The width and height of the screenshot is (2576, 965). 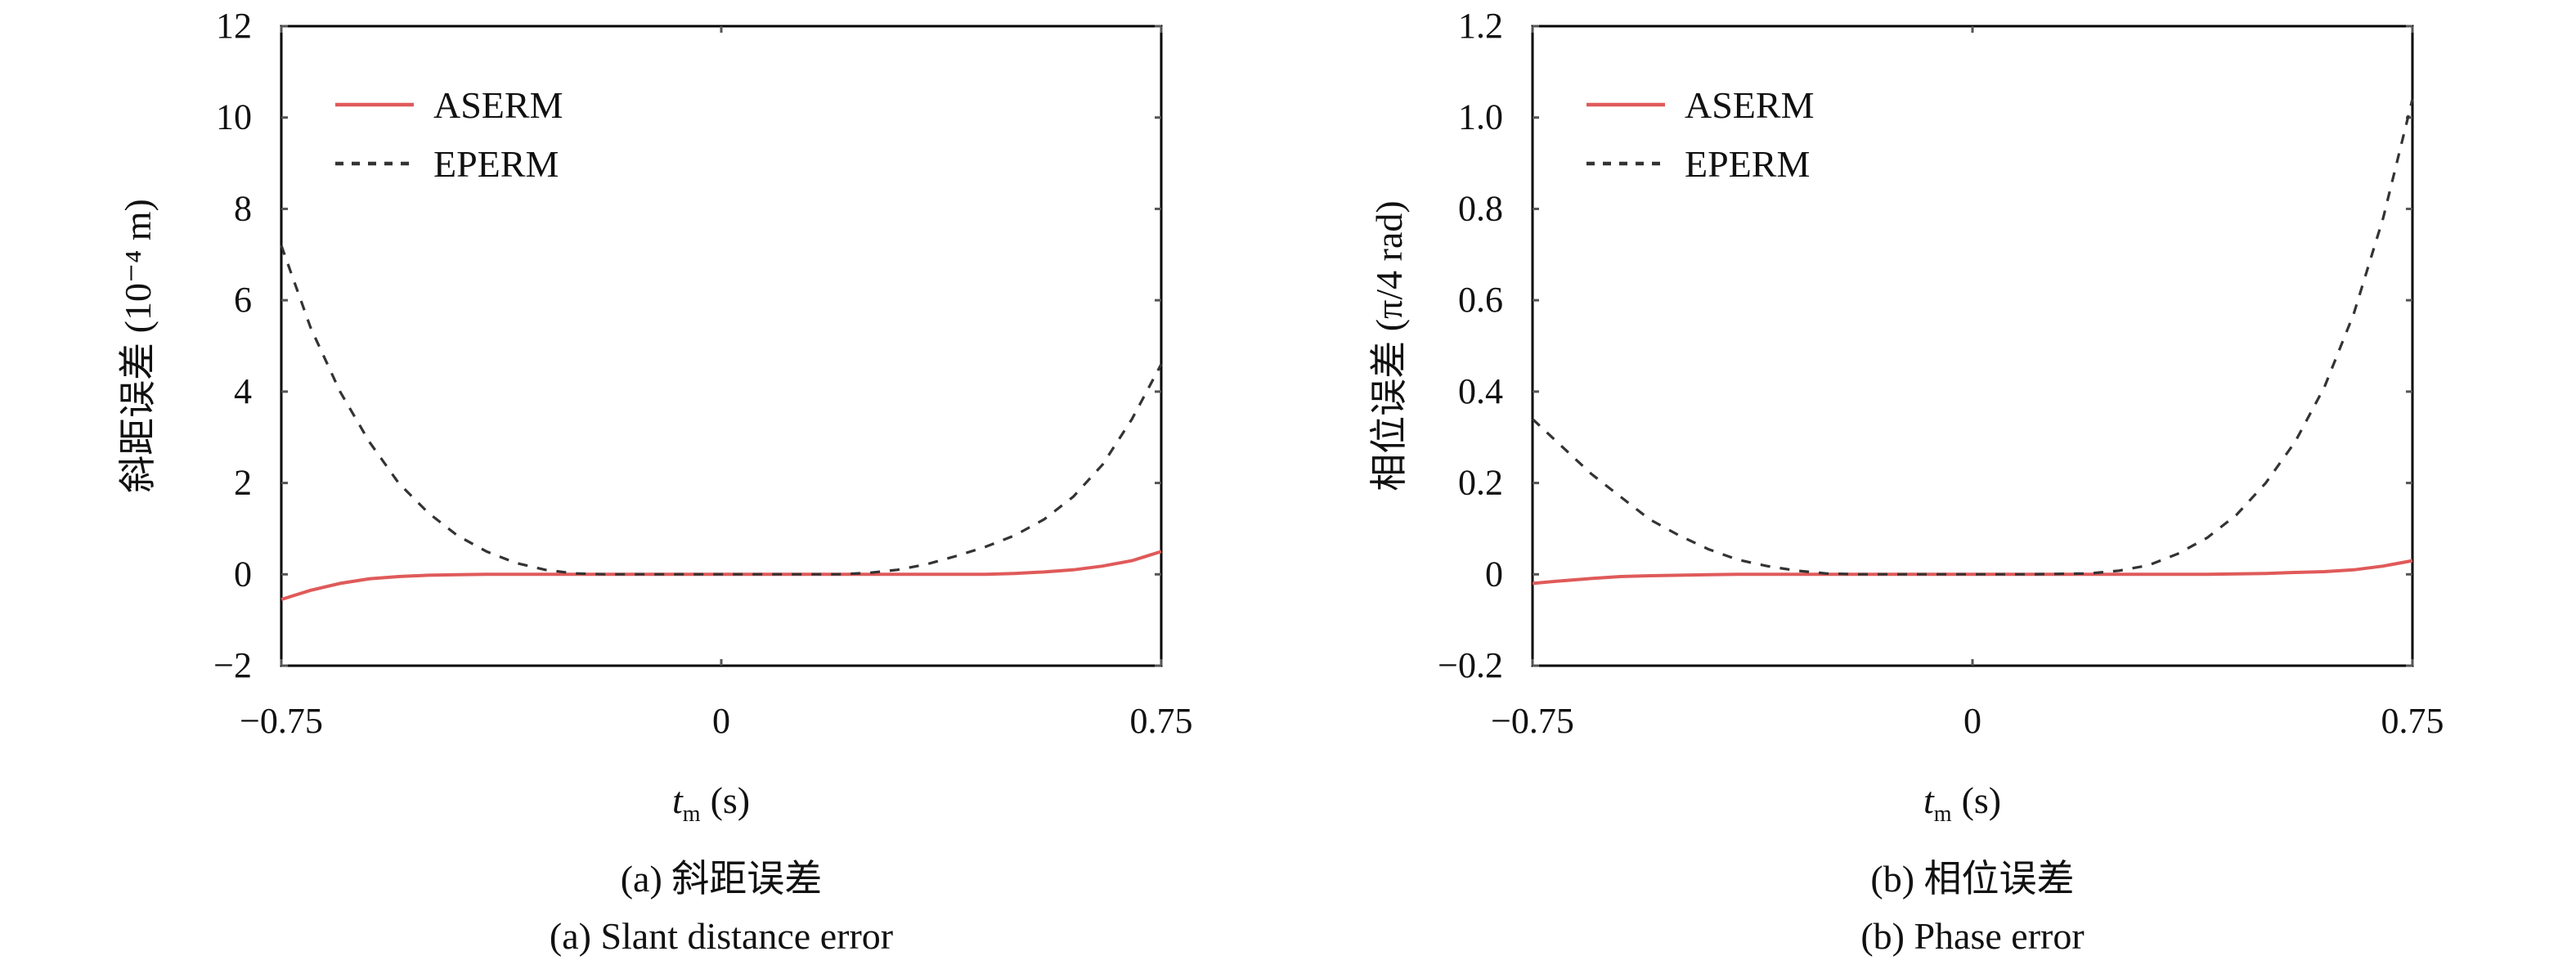 I want to click on y-tick-label: 4, so click(x=243, y=391).